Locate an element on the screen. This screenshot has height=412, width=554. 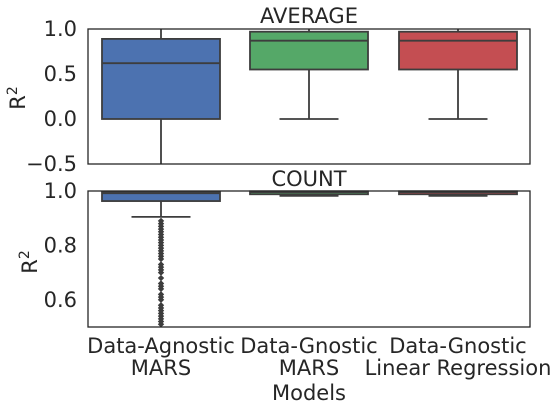
x-category-label: Data-Gnostic MARS is located at coordinates (308, 357).